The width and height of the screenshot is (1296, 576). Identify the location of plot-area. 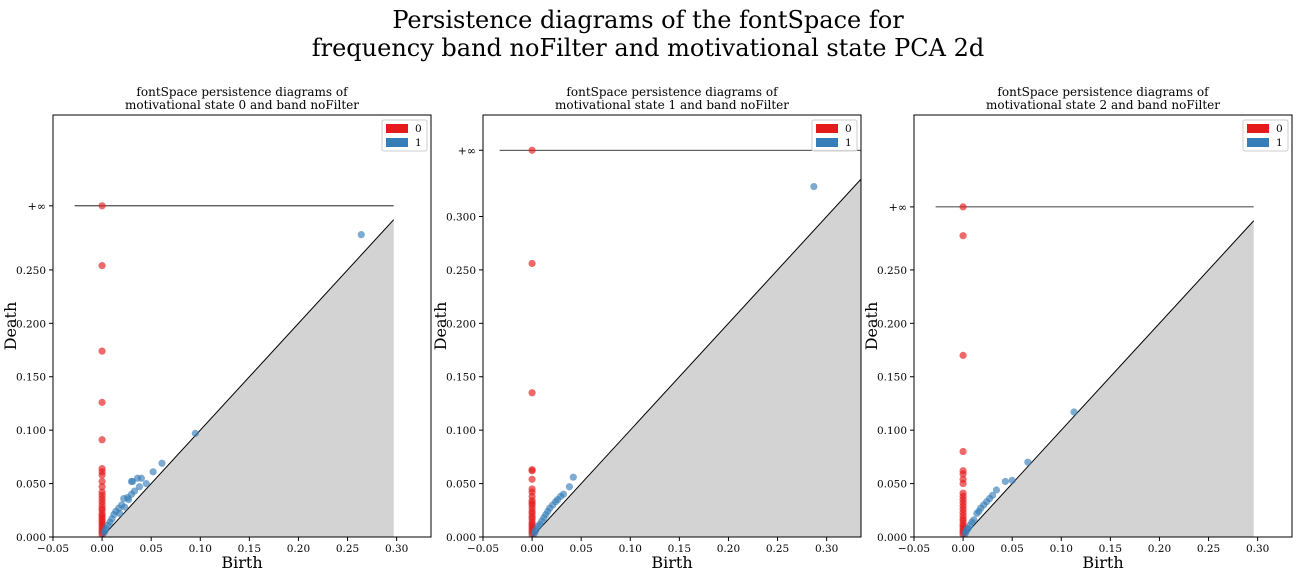
(1095, 370).